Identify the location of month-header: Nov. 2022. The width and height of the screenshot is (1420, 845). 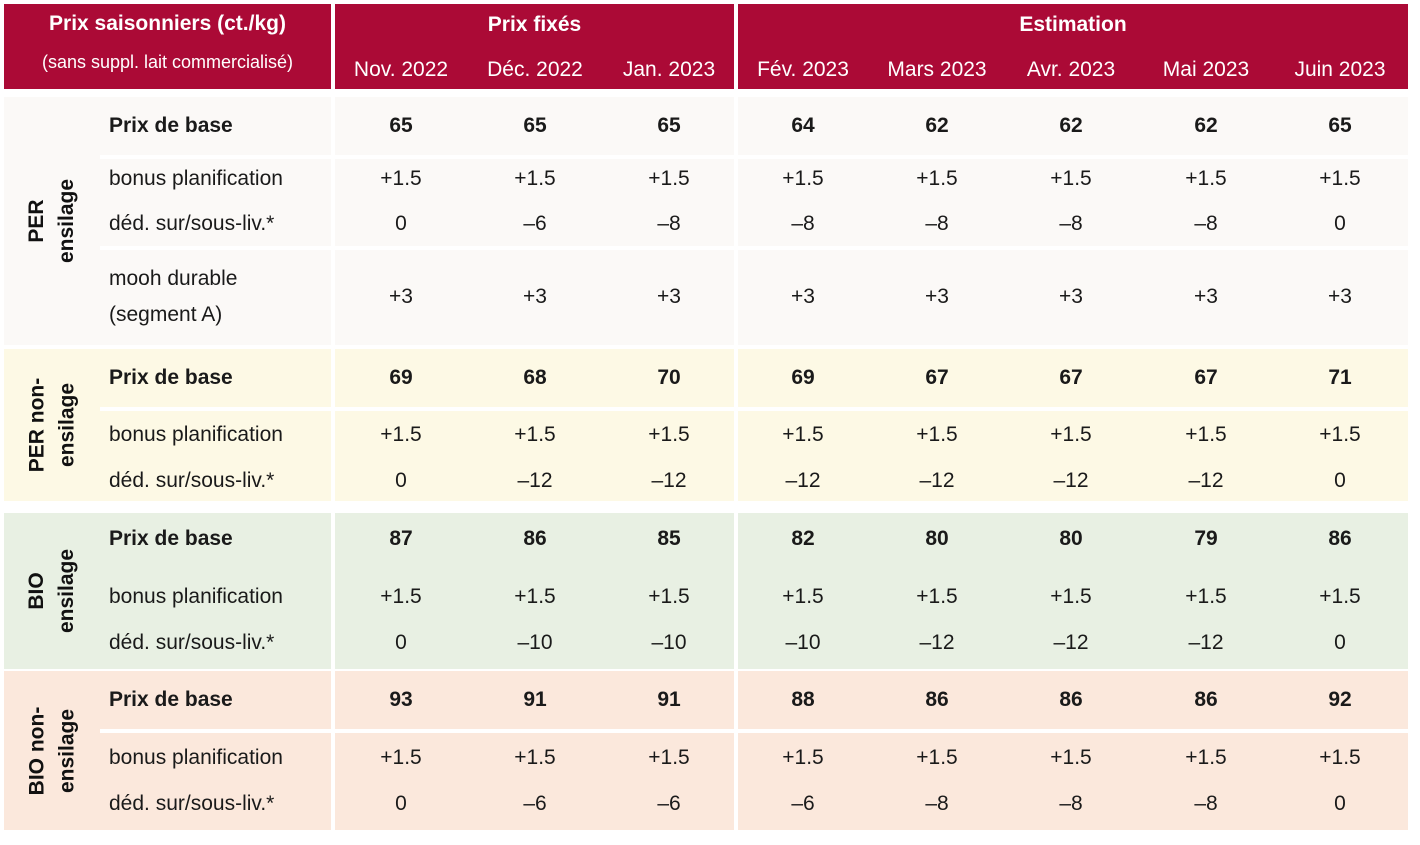
(401, 69).